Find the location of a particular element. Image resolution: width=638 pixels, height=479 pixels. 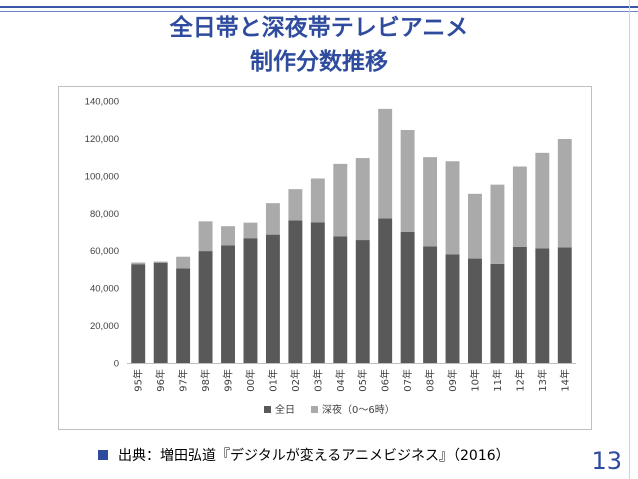

legend-label-shinya: 深夜（0～6時） is located at coordinates (358, 409).